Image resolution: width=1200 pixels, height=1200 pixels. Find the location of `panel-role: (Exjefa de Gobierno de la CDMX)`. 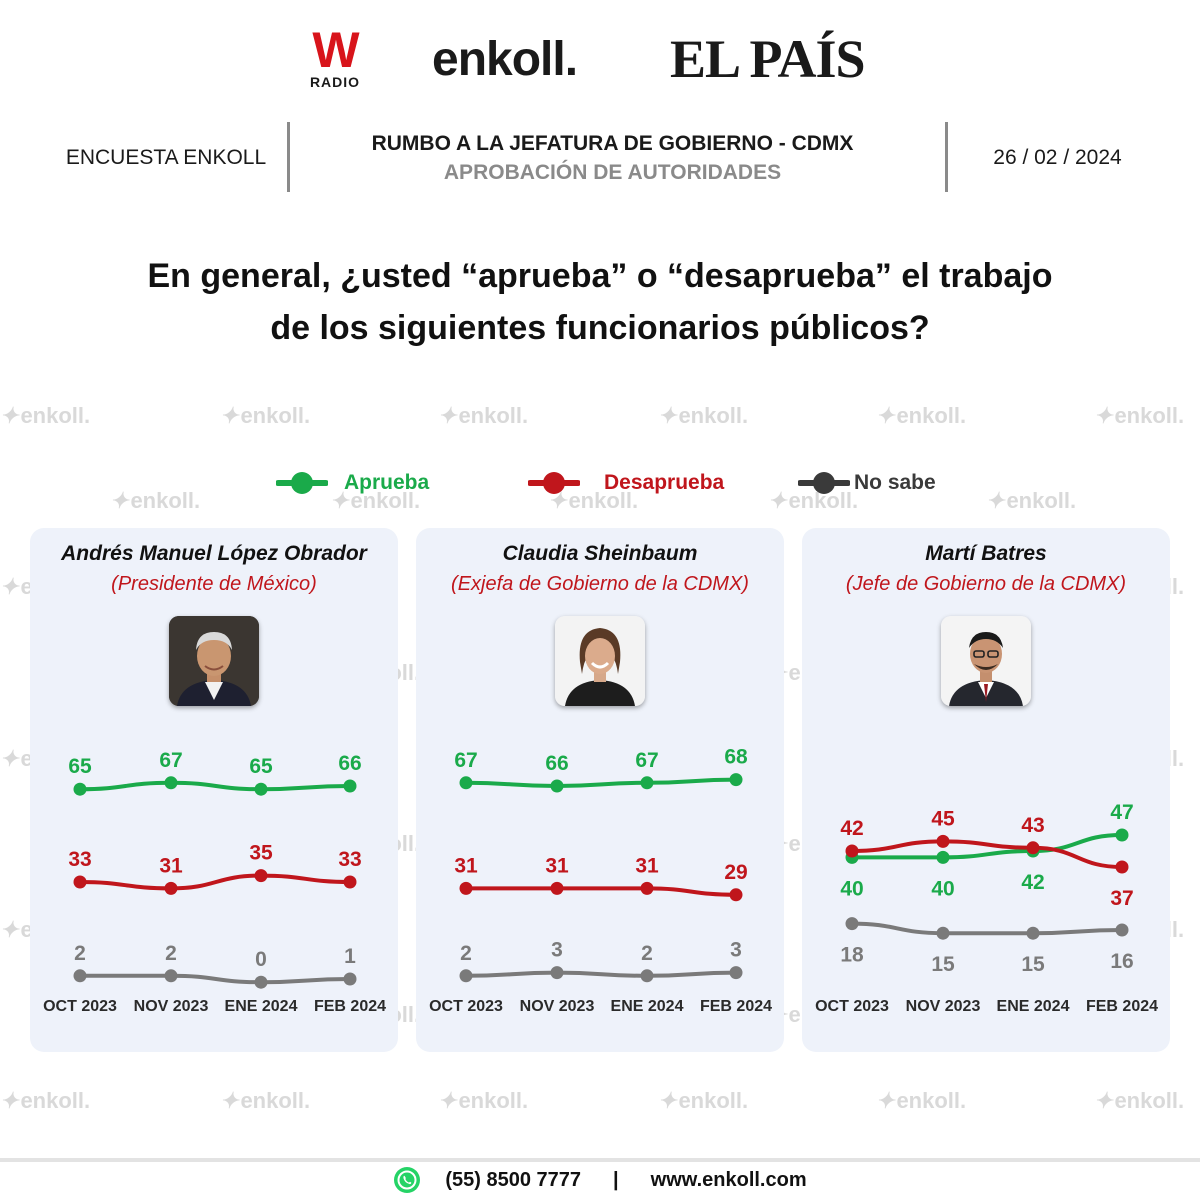

panel-role: (Exjefa de Gobierno de la CDMX) is located at coordinates (600, 584).